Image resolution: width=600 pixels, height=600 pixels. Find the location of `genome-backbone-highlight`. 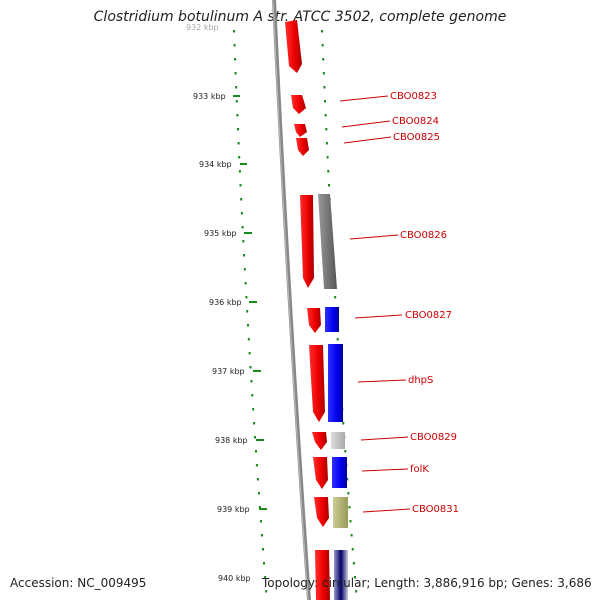

genome-backbone-highlight is located at coordinates (290, 300).